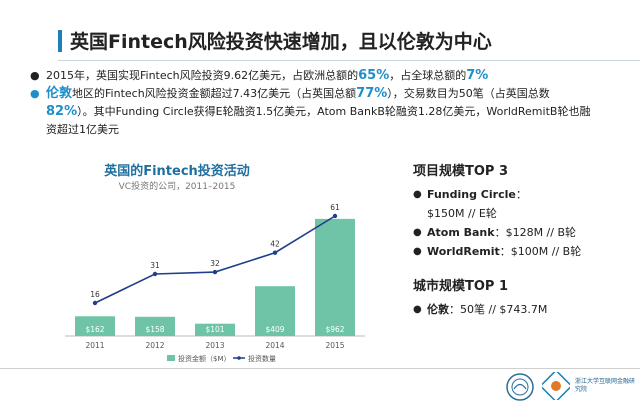 The height and width of the screenshot is (406, 640). I want to click on x-tick-2014: 2014, so click(274, 345).